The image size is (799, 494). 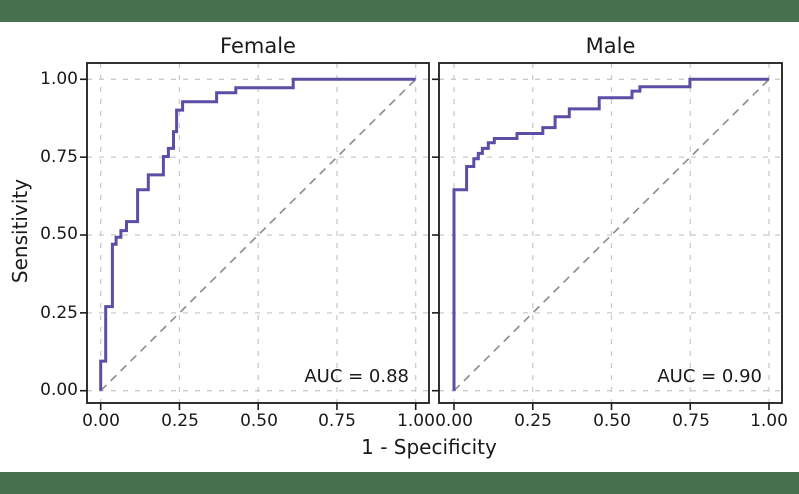 What do you see at coordinates (399, 483) in the screenshot?
I see `bottom-band` at bounding box center [399, 483].